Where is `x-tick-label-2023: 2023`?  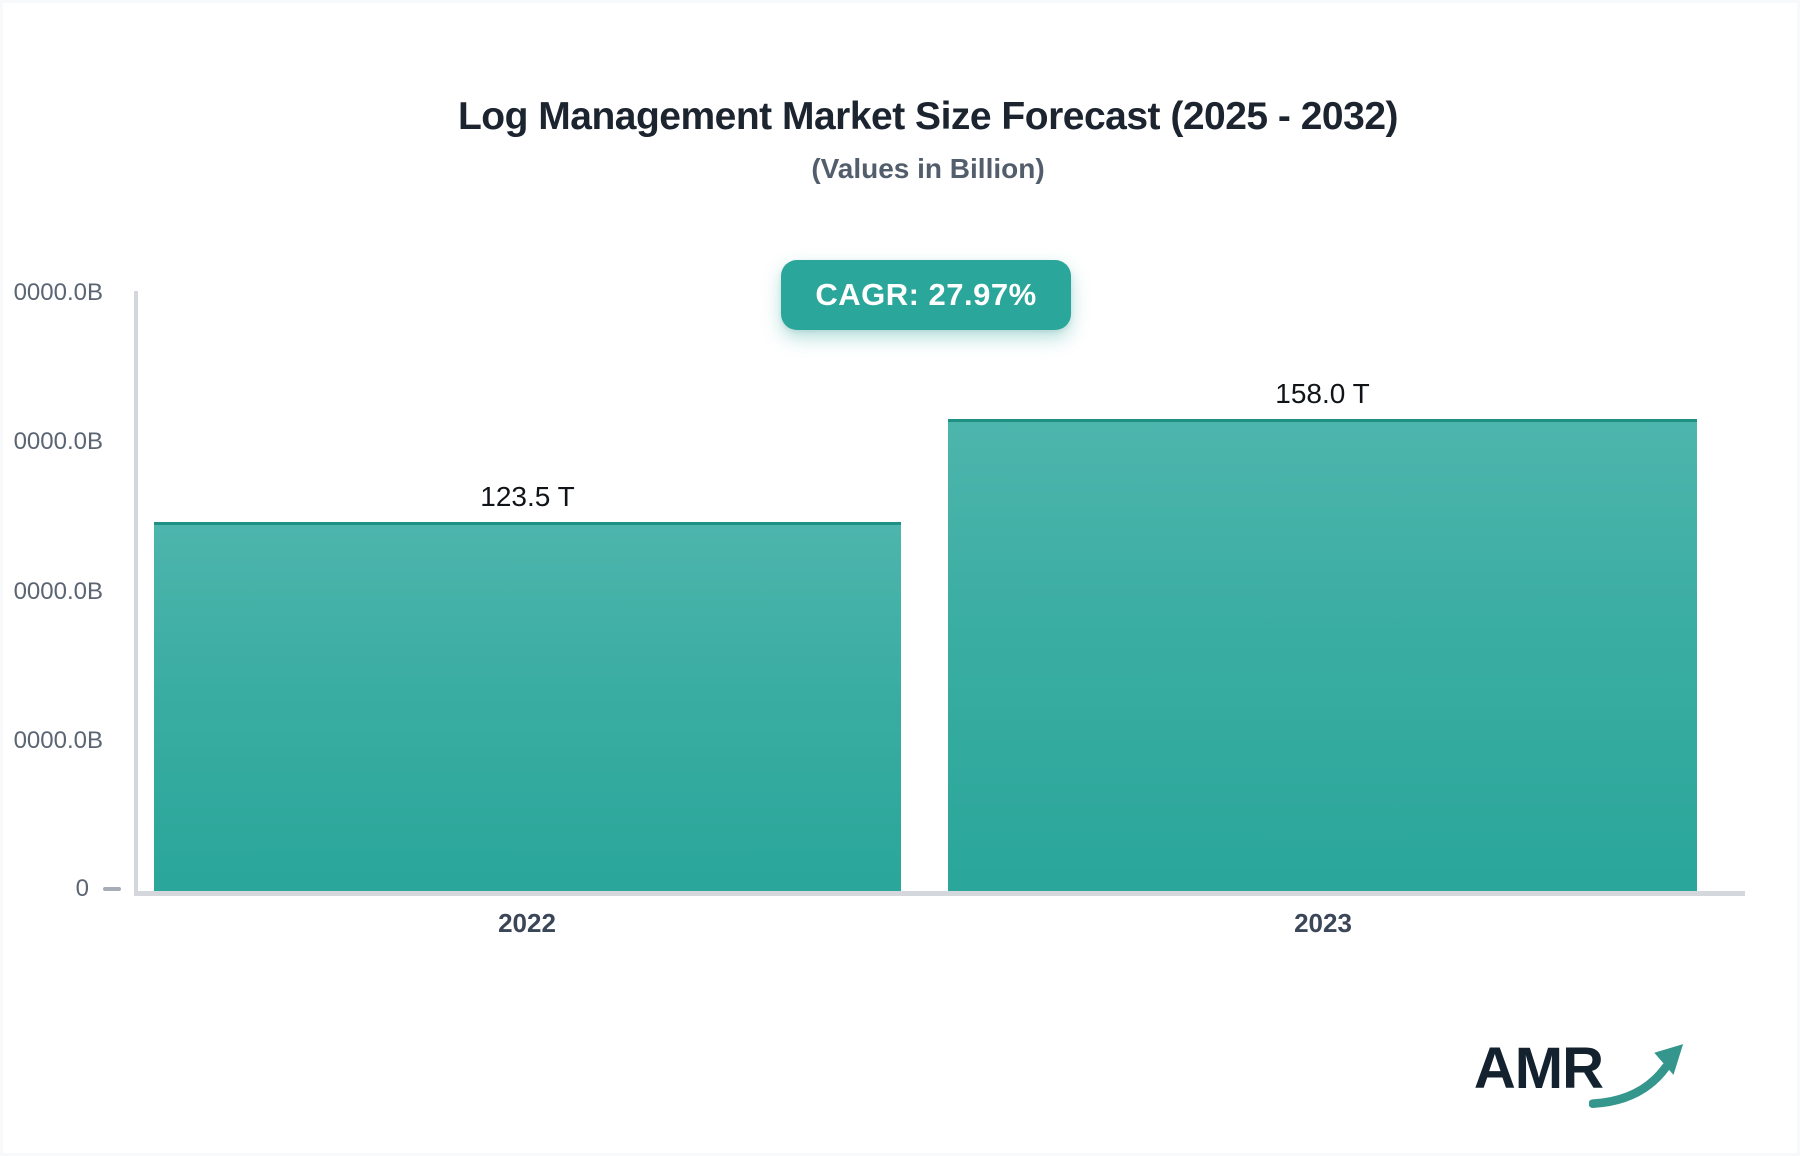 x-tick-label-2023: 2023 is located at coordinates (1323, 923).